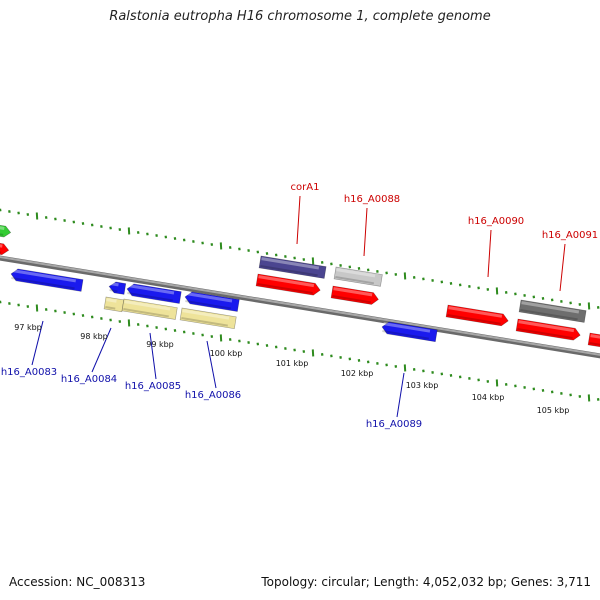  Describe the element at coordinates (292, 267) in the screenshot. I see `gene-purple-cora1` at that location.